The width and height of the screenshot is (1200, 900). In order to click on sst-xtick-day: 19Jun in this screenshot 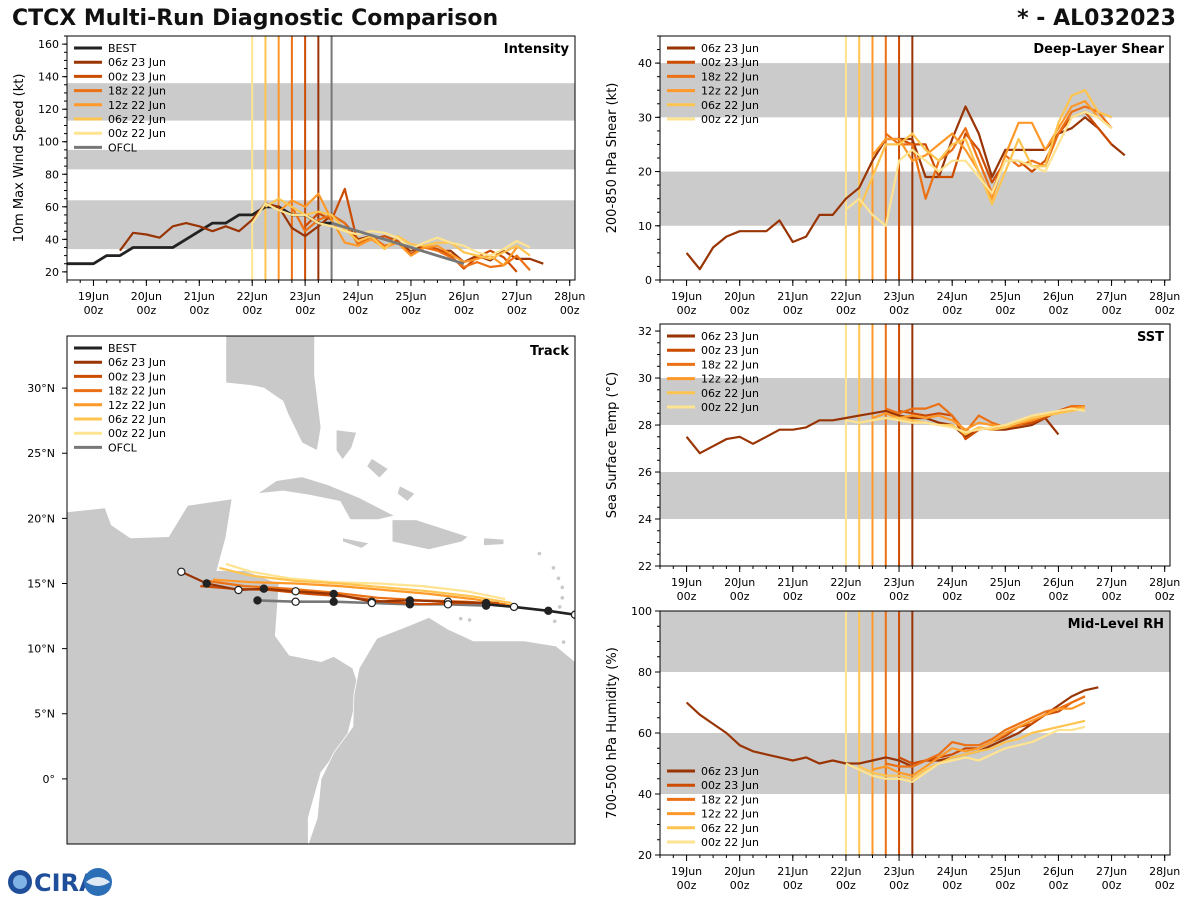, I will do `click(686, 582)`.